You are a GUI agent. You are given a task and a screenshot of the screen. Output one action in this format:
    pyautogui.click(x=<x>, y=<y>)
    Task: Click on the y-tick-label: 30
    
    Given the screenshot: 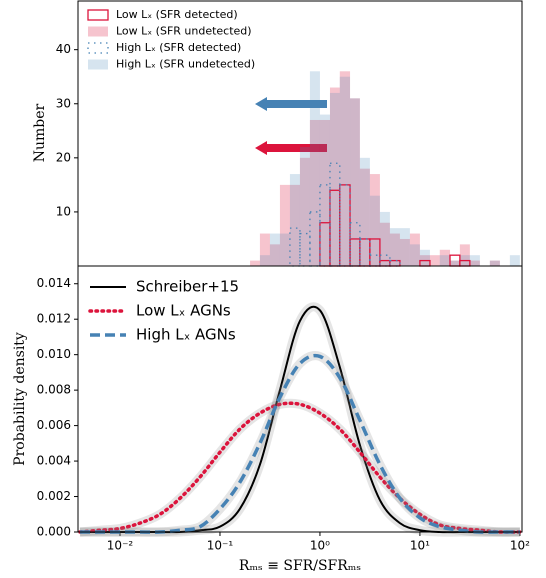 What is the action you would take?
    pyautogui.click(x=63, y=103)
    